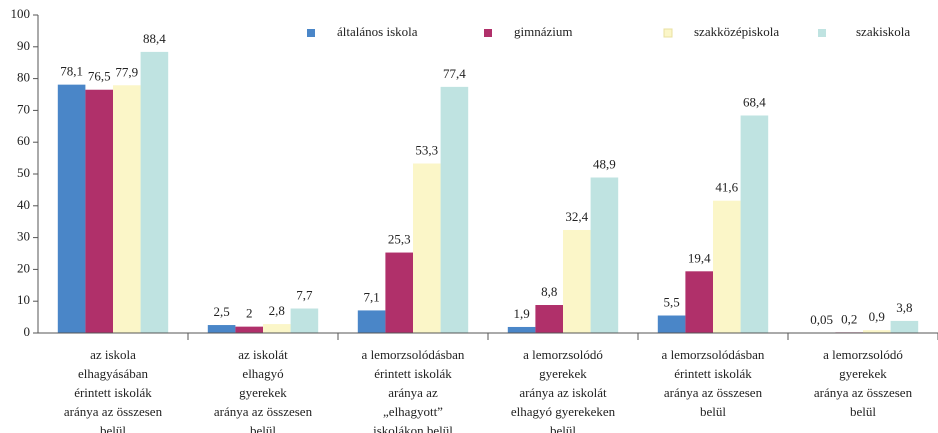  I want to click on value-label: 0,2, so click(849, 318).